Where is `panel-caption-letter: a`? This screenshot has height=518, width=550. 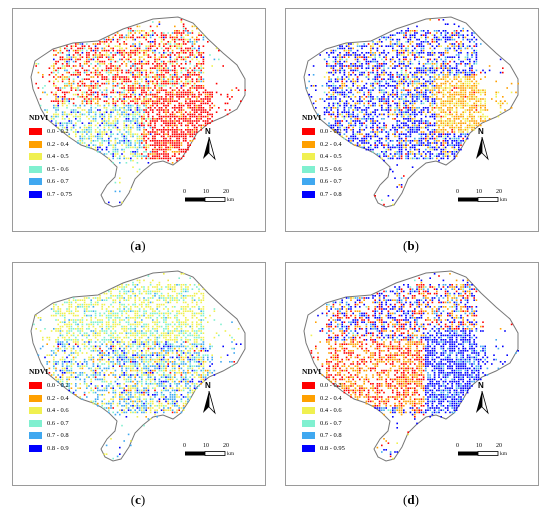 panel-caption-letter: a is located at coordinates (138, 245).